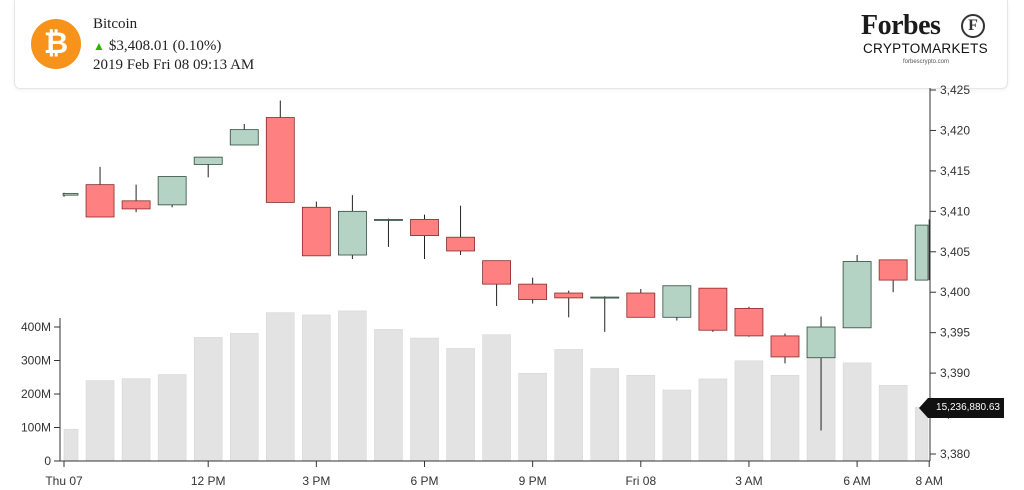 This screenshot has height=490, width=1024. I want to click on up-arrow-icon: ▲, so click(99, 46).